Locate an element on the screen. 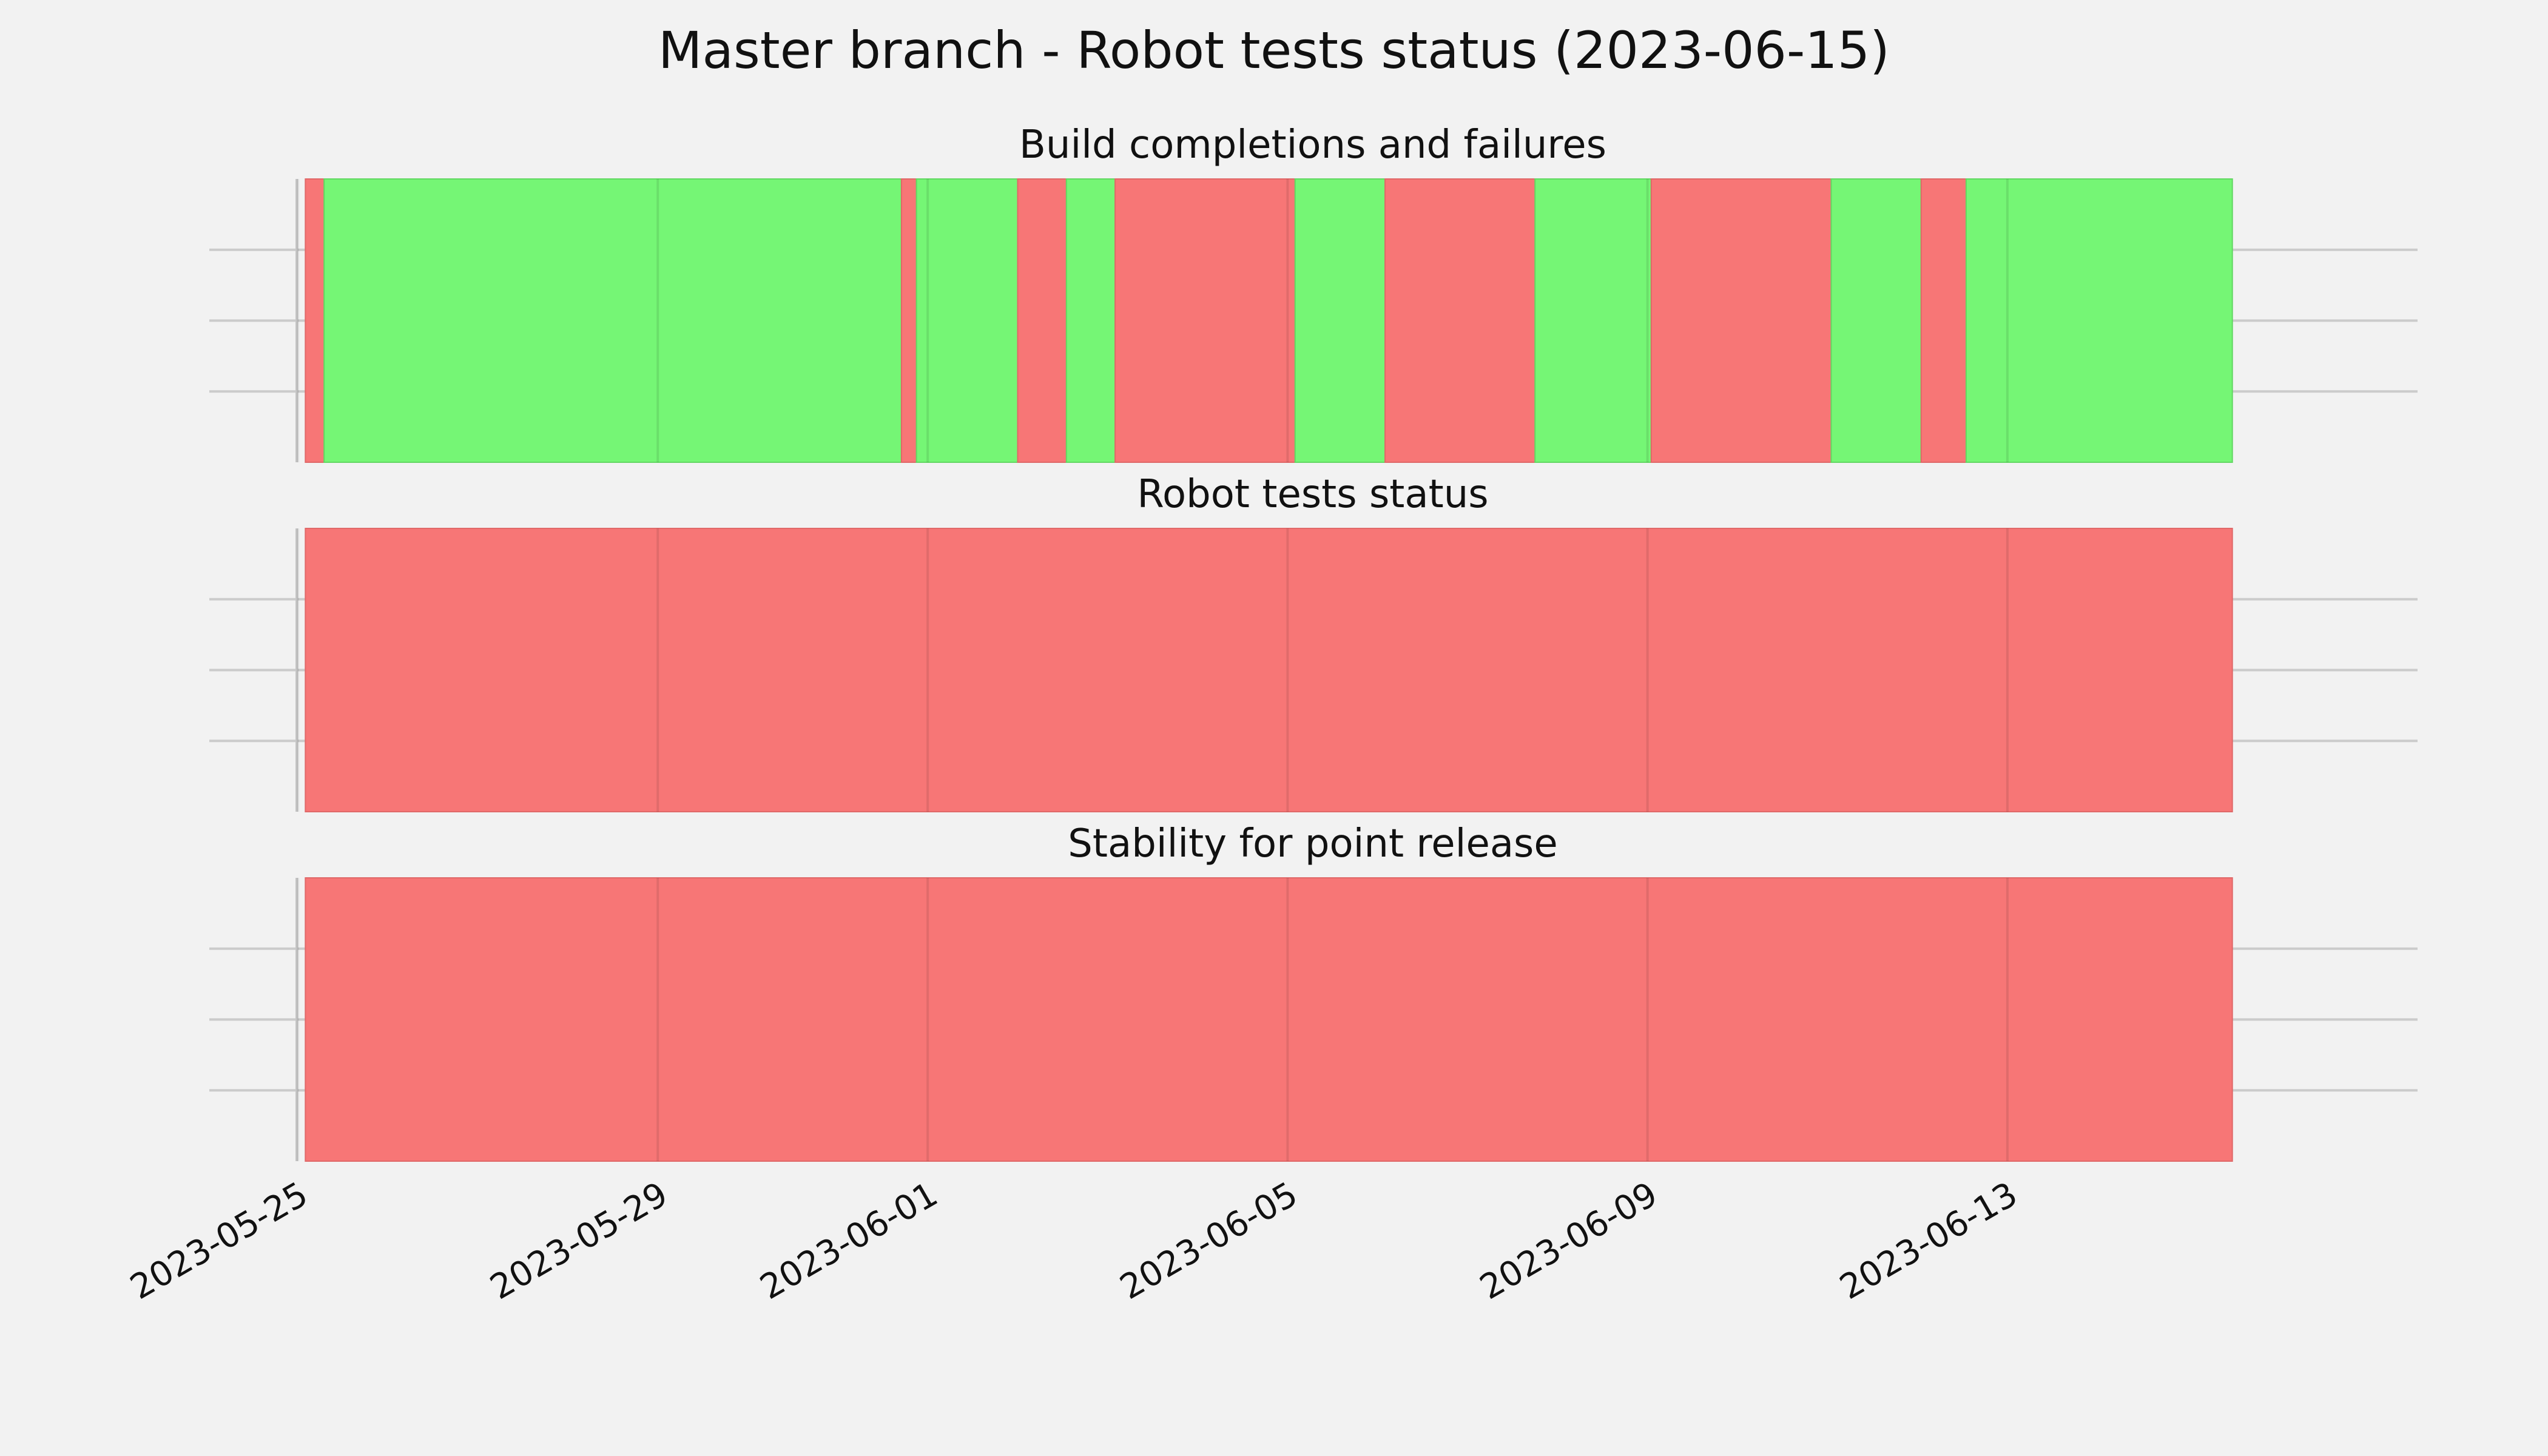 The height and width of the screenshot is (1456, 2548). panel-robot-tests-title: Robot tests status is located at coordinates (1312, 494).